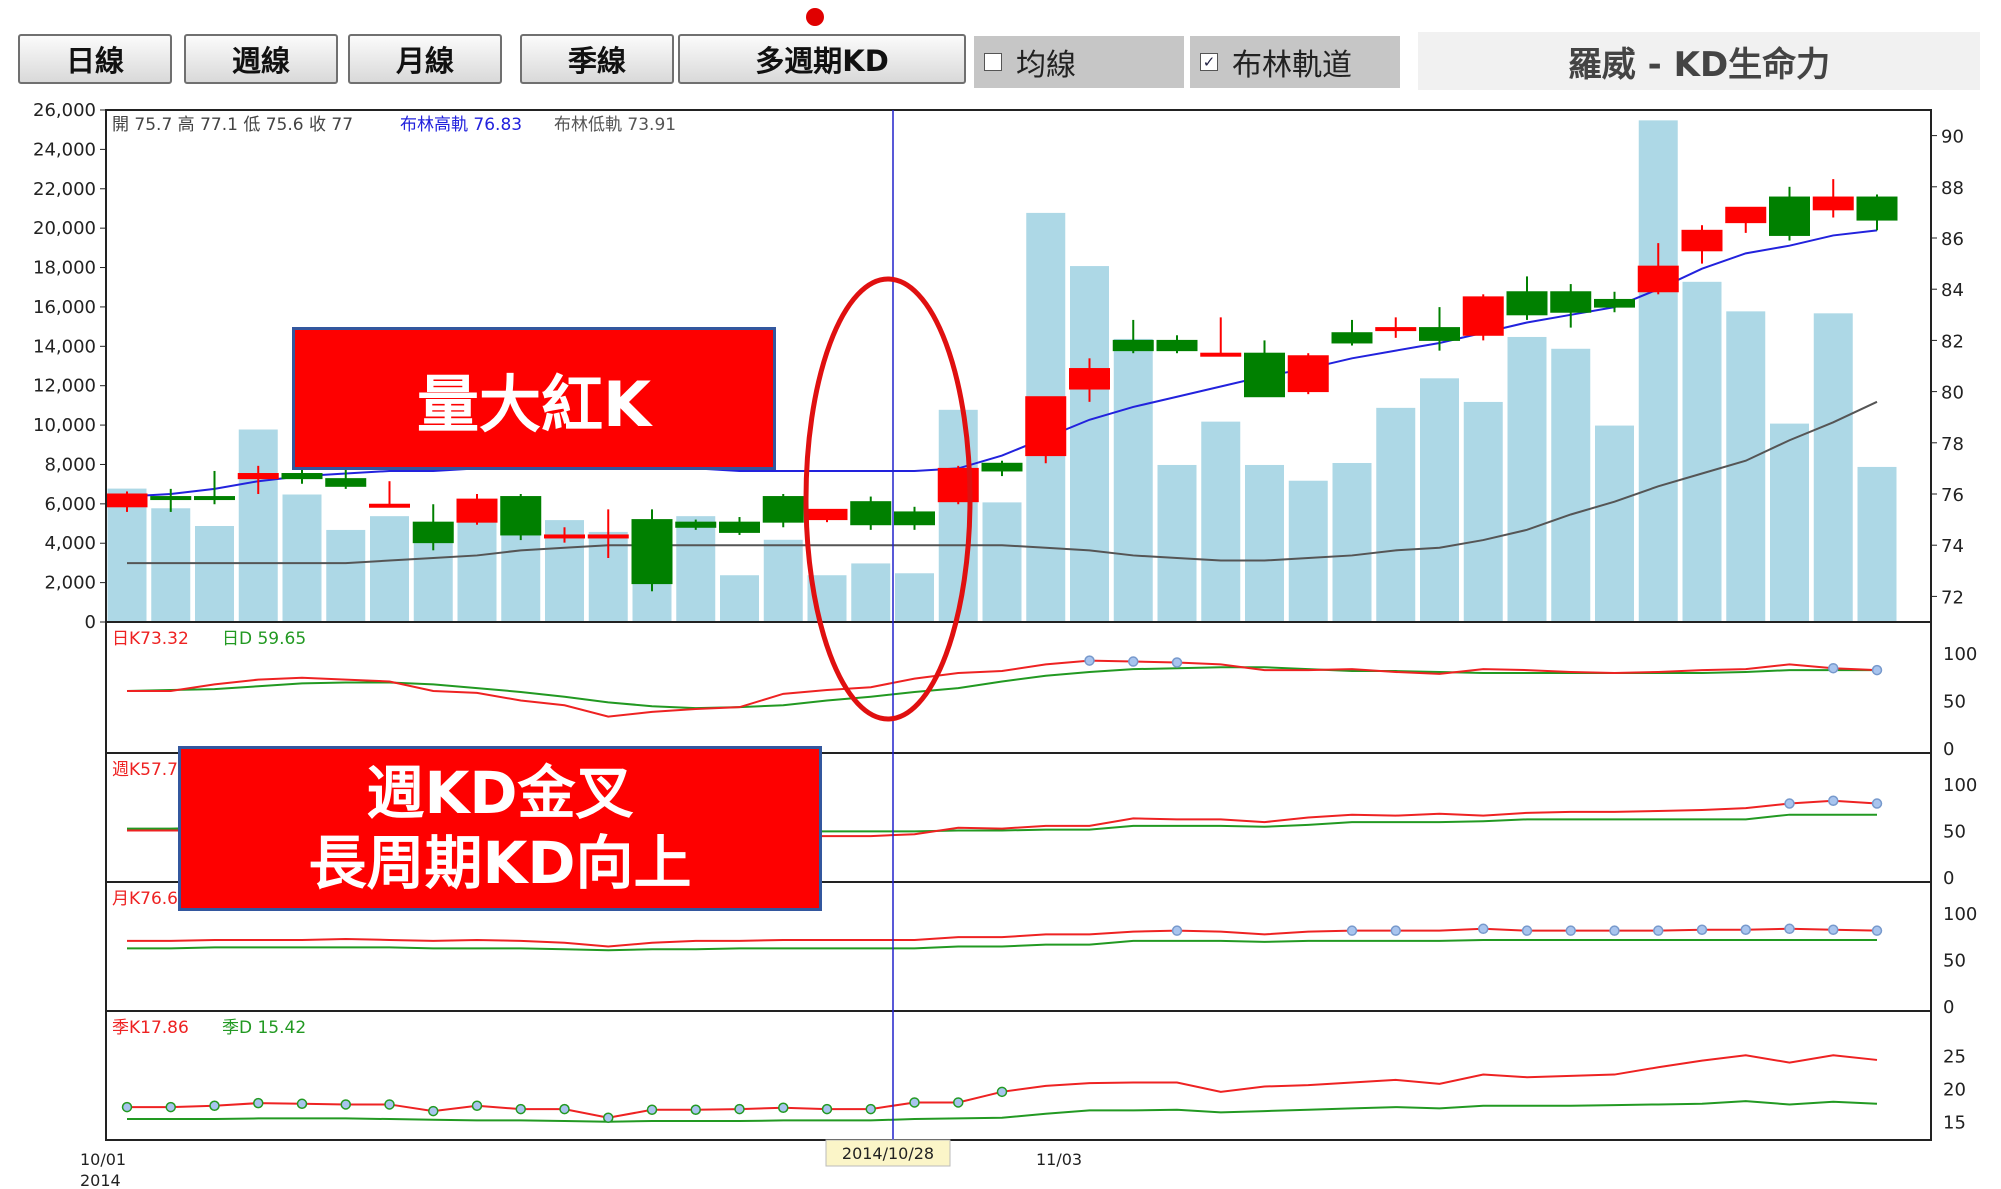 This screenshot has width=2001, height=1189. I want to click on cursor-date-label: 2014/10/28, so click(888, 1153).